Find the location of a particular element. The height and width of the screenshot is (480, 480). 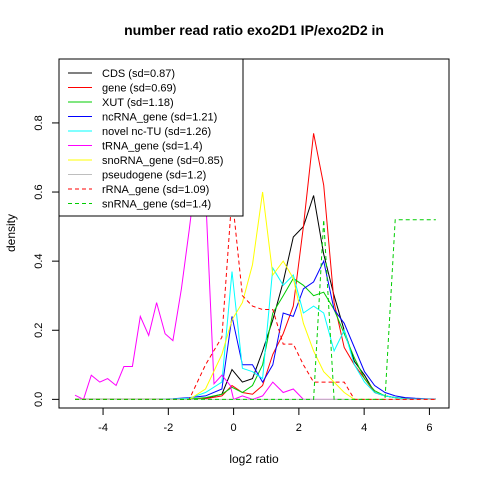

x-axis-label: log2 ratio is located at coordinates (254, 459).